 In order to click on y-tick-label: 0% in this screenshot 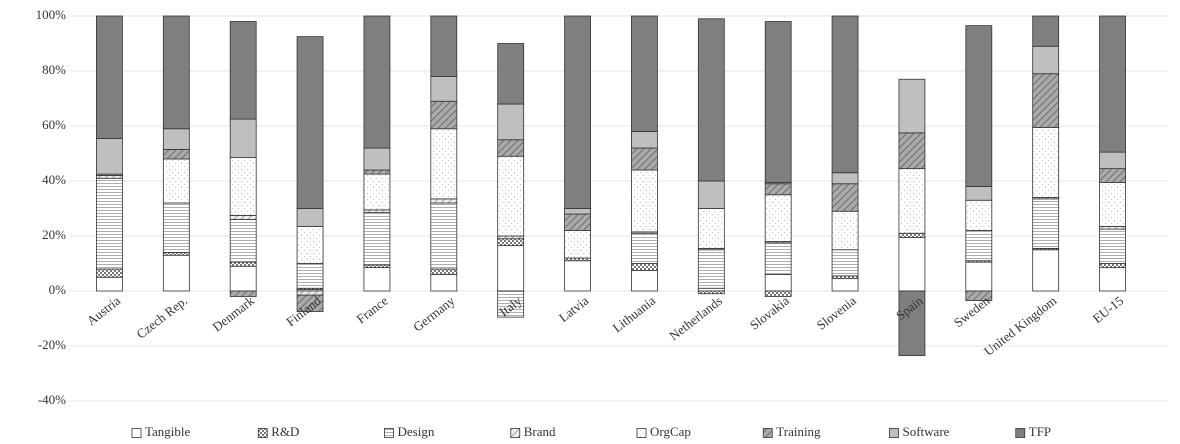, I will do `click(58, 289)`.